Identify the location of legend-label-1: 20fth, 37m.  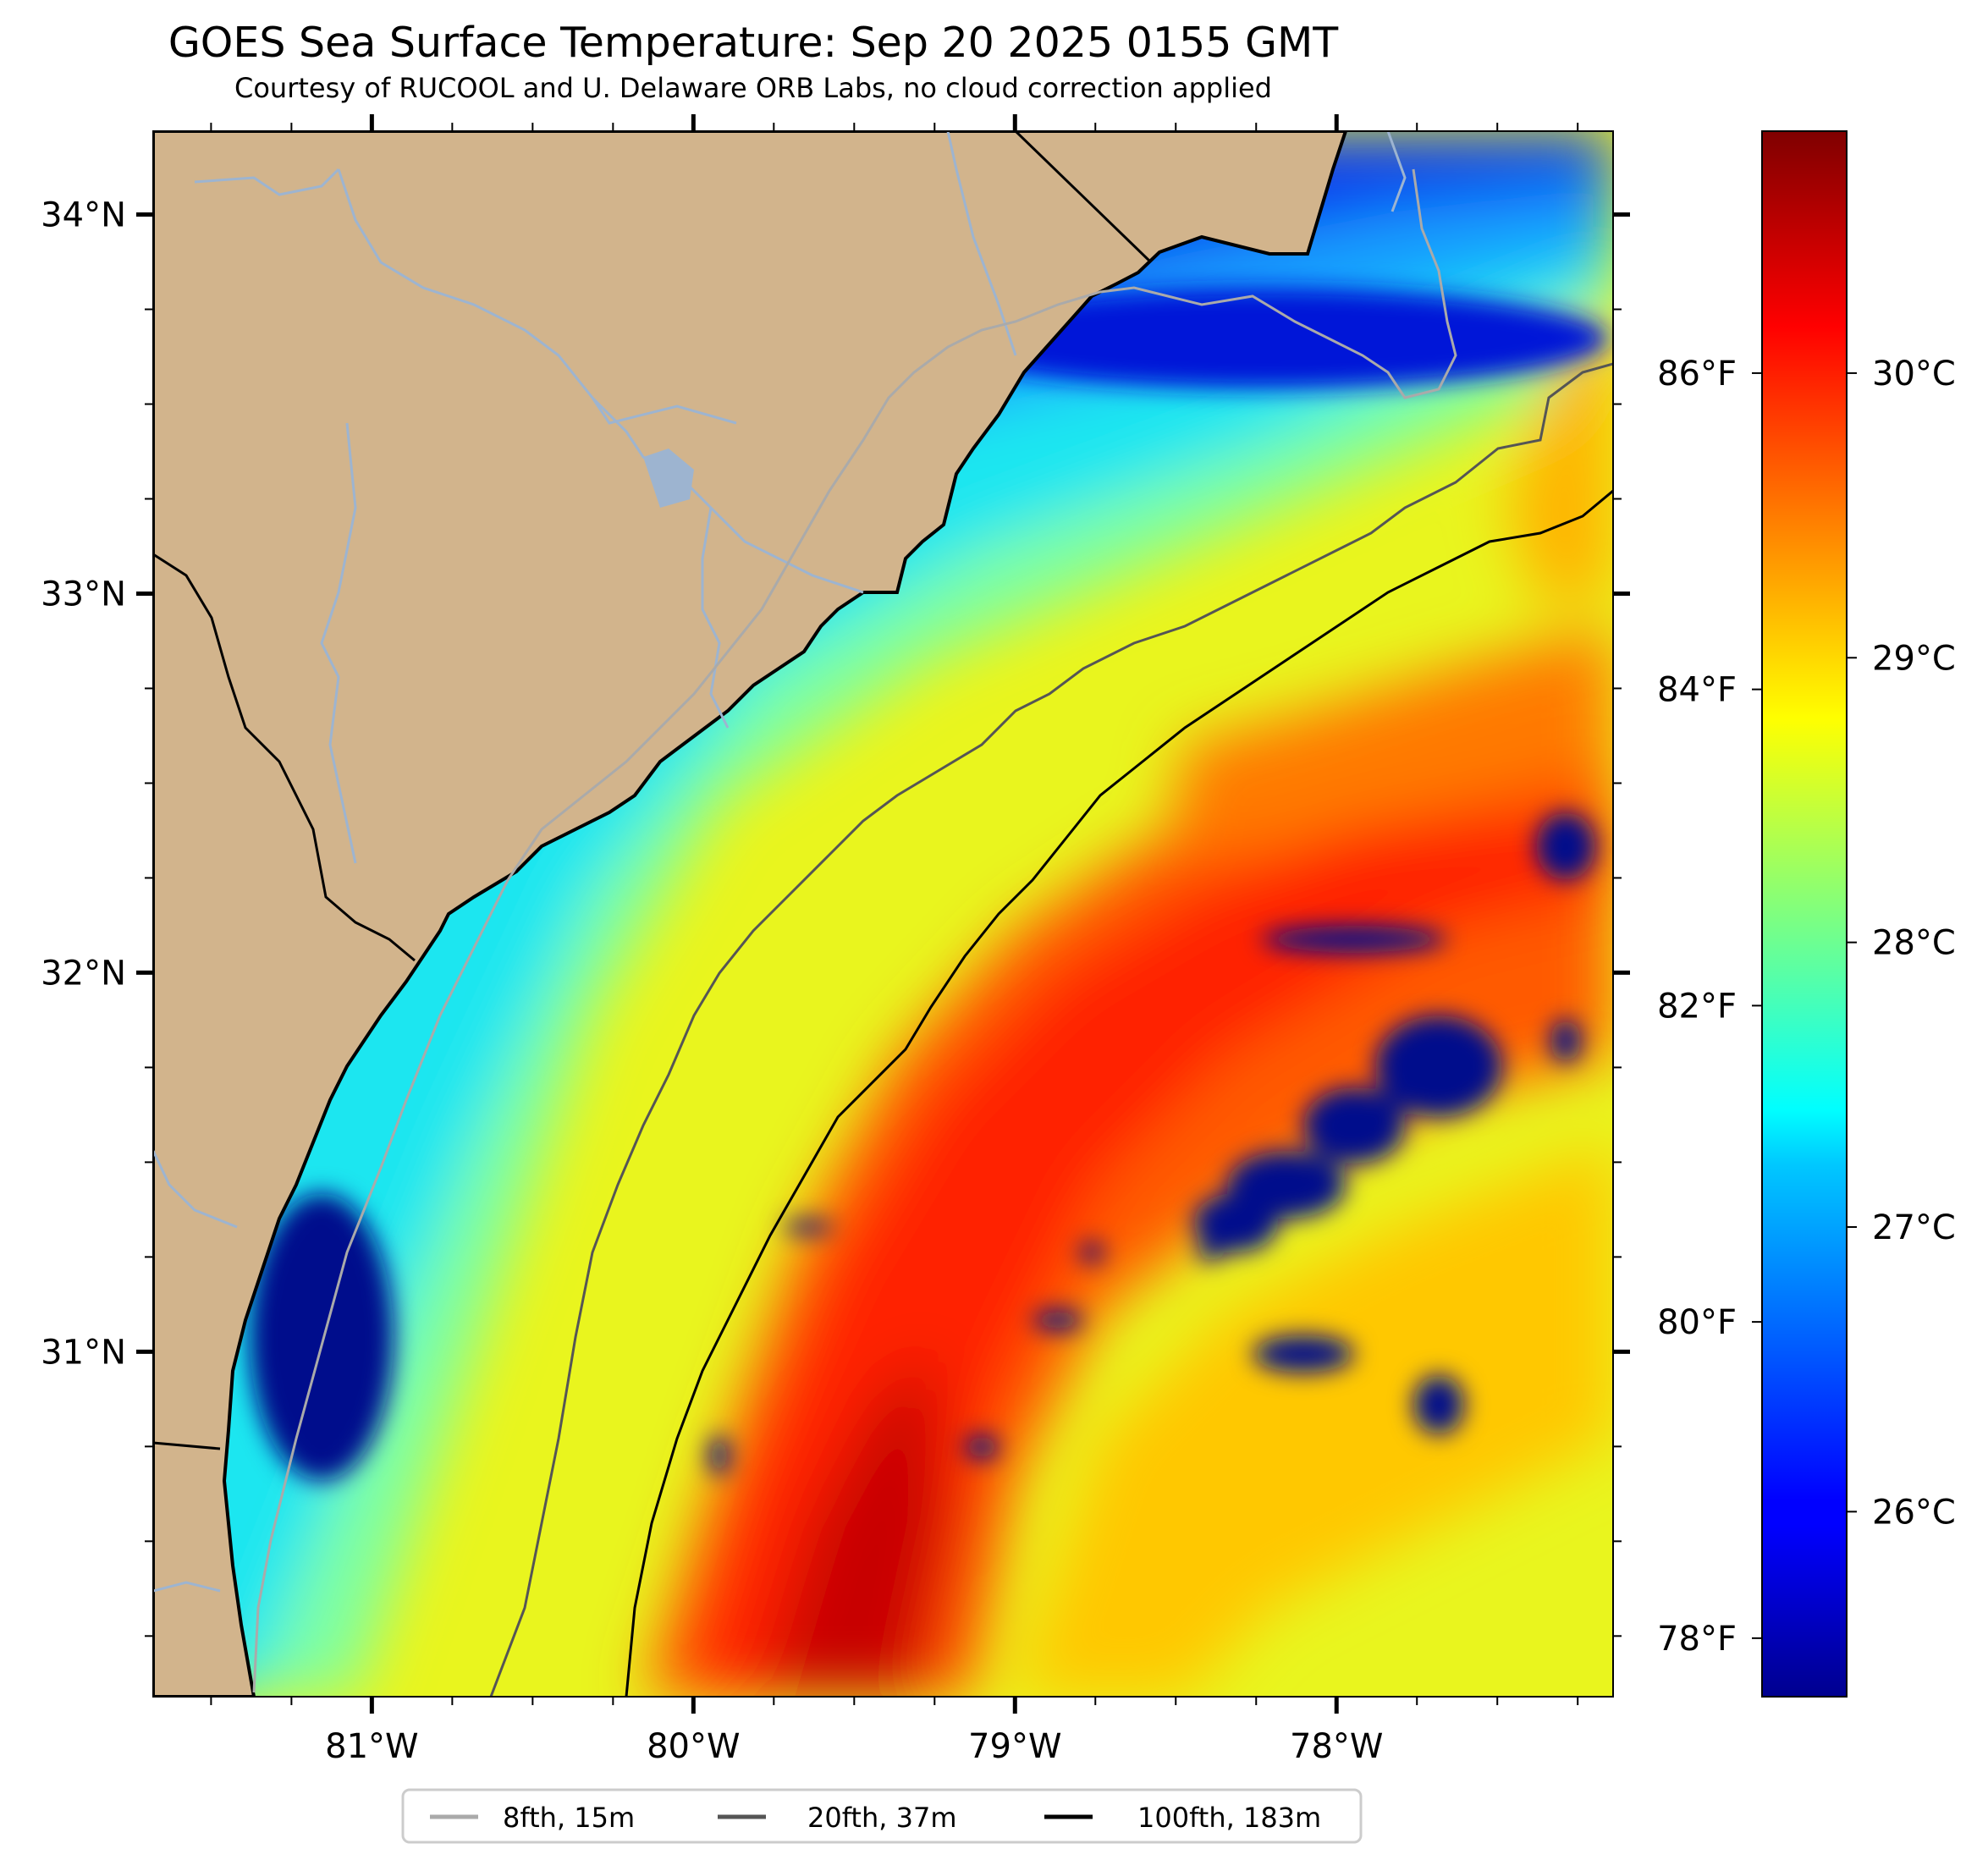
(881, 1818).